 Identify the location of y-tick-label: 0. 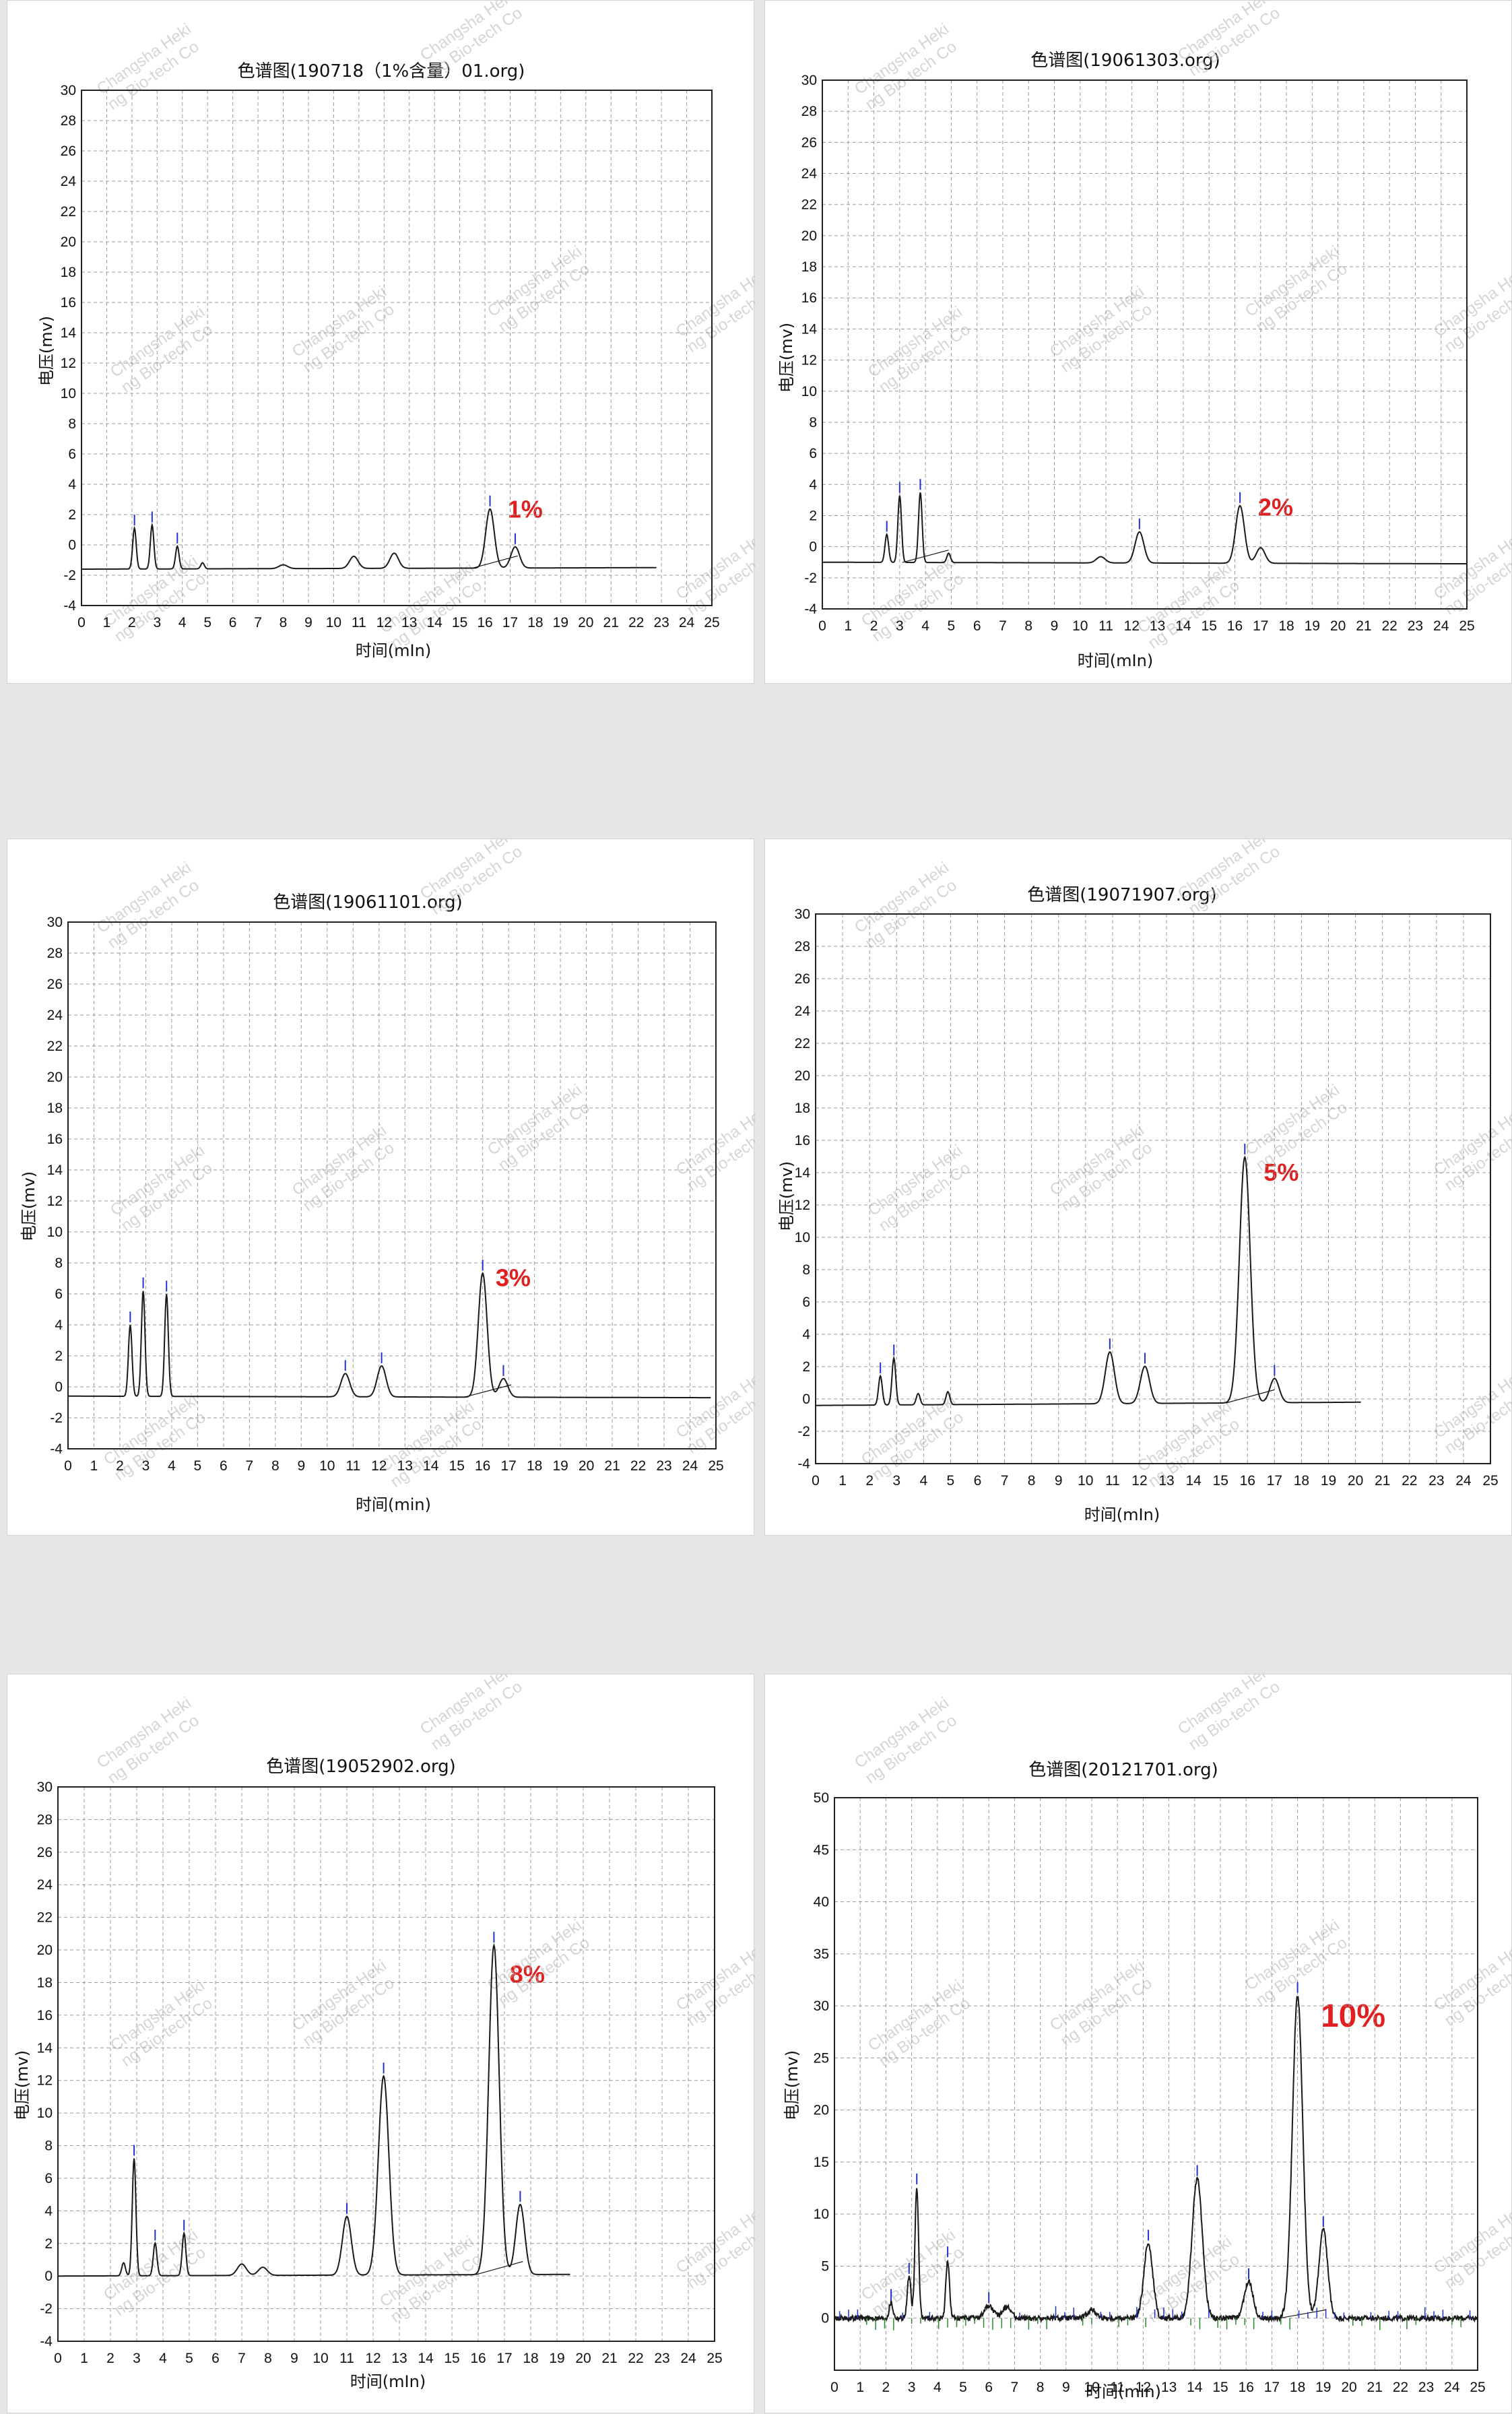
(72, 545).